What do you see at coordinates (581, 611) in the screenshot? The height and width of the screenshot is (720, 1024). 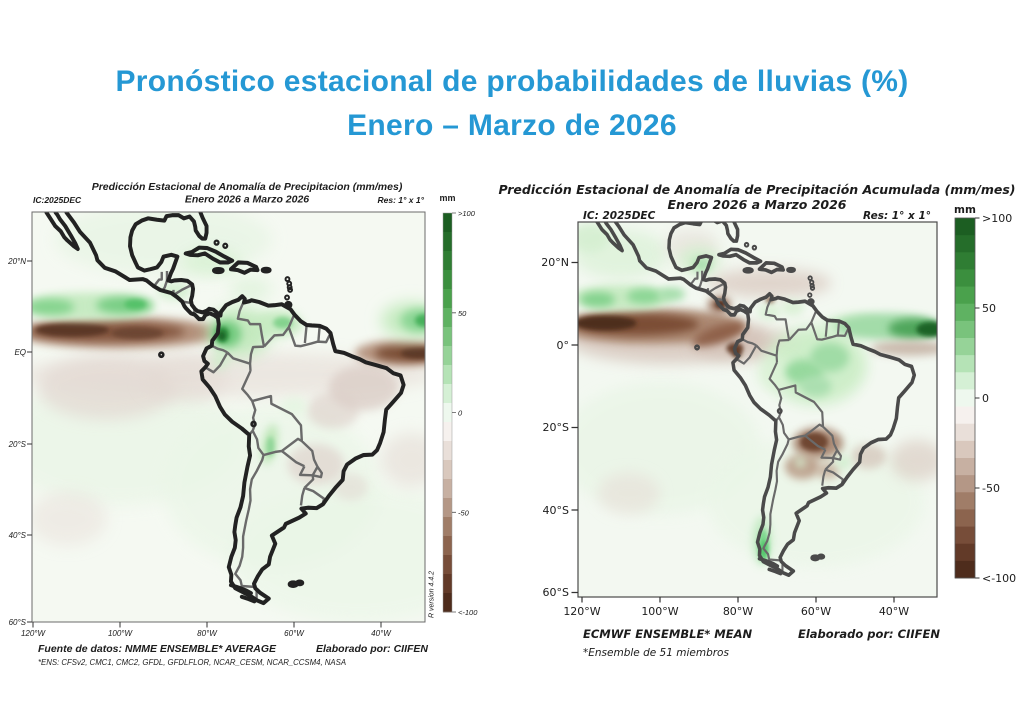 I see `right-lon-tick: 120°W` at bounding box center [581, 611].